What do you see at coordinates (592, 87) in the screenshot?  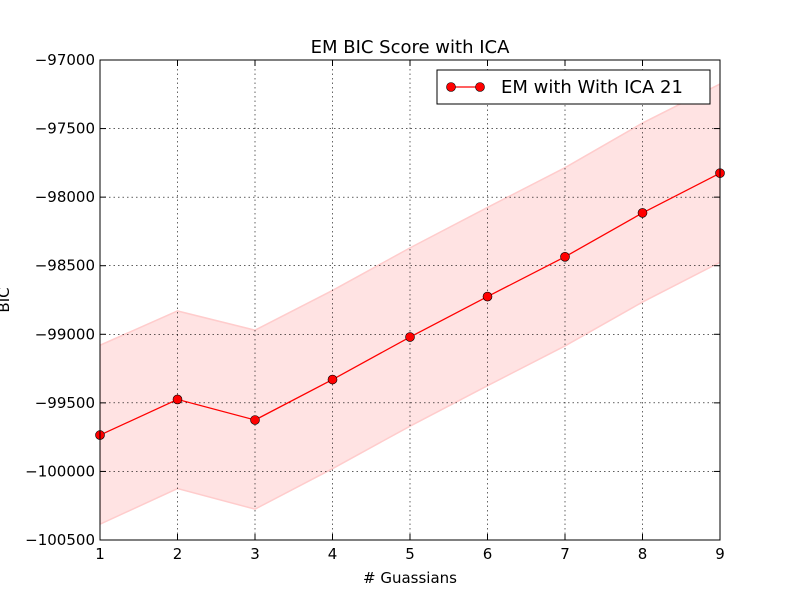 I see `legend-entry-label: EM with With ICA 21` at bounding box center [592, 87].